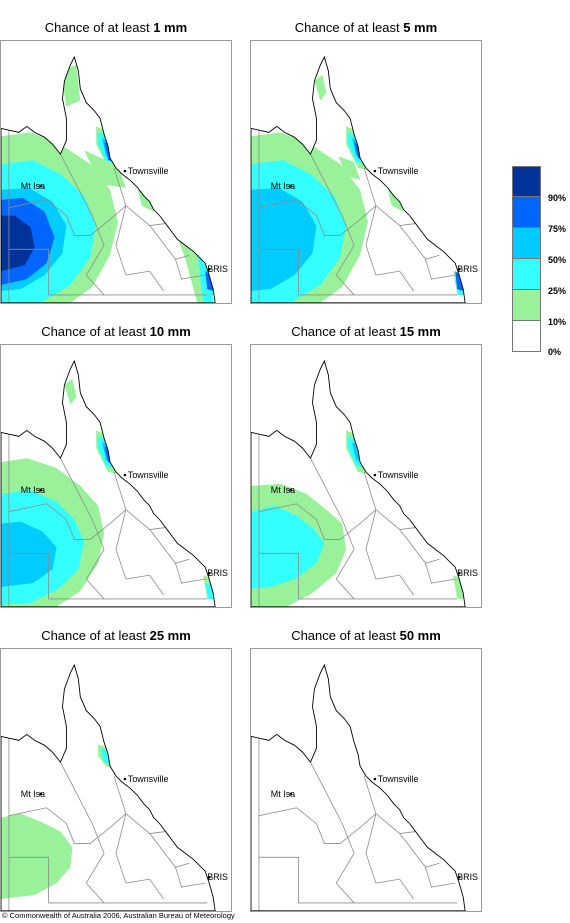 The height and width of the screenshot is (923, 570). I want to click on legend: 90% 75% 50% 25% 10% 0%, so click(539, 261).